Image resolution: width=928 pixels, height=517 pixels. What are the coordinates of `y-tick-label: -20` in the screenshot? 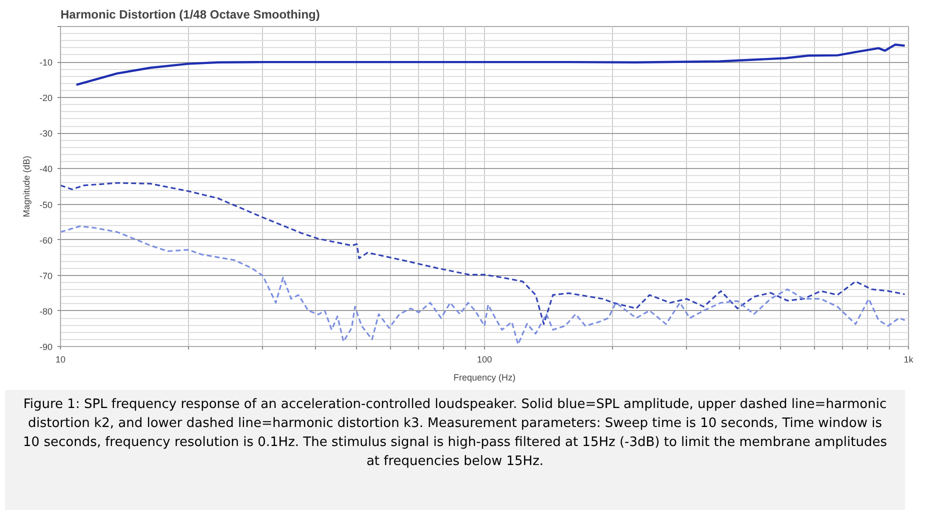 It's located at (46, 98).